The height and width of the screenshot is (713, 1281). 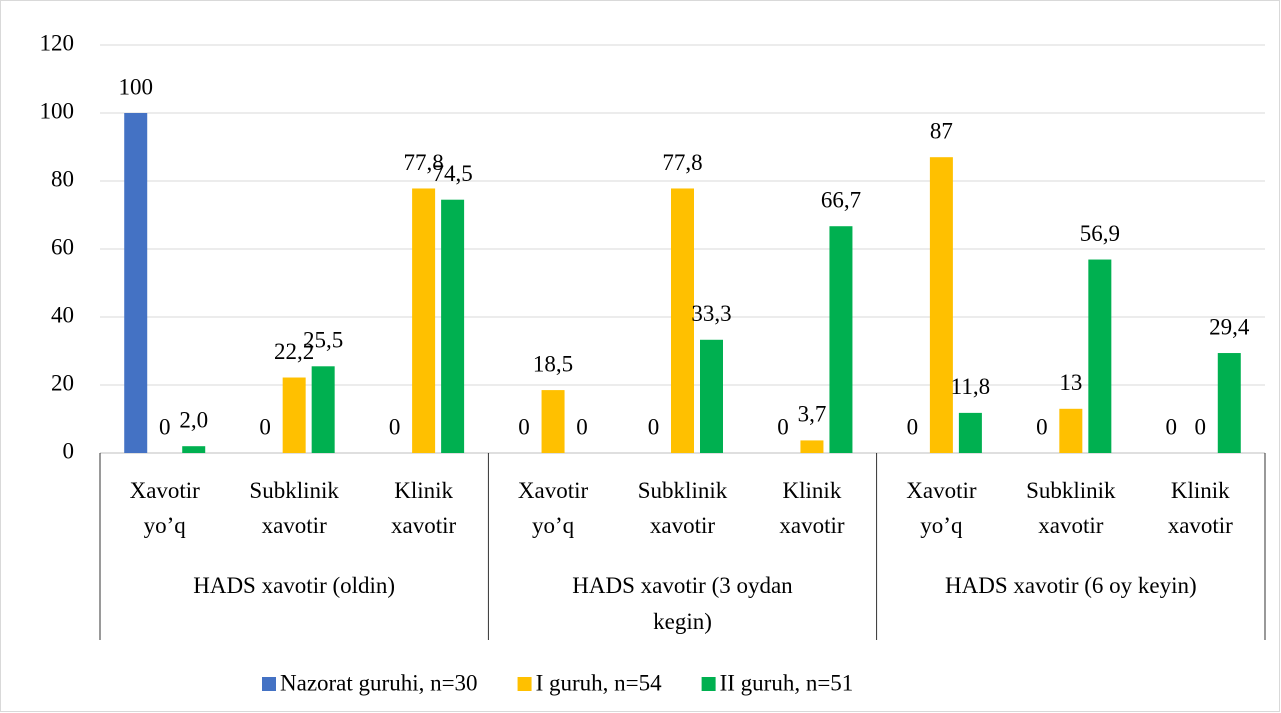 What do you see at coordinates (323, 340) in the screenshot?
I see `data-label: 25,5` at bounding box center [323, 340].